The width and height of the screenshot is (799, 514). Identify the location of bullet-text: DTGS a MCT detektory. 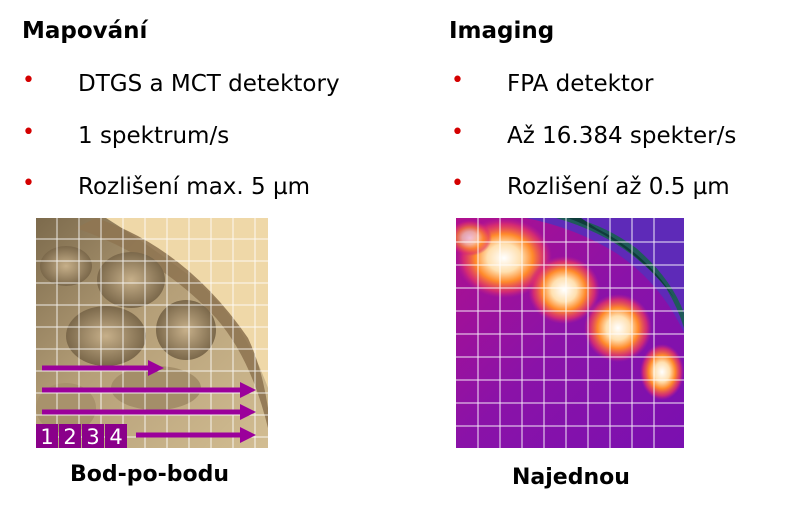
(209, 84).